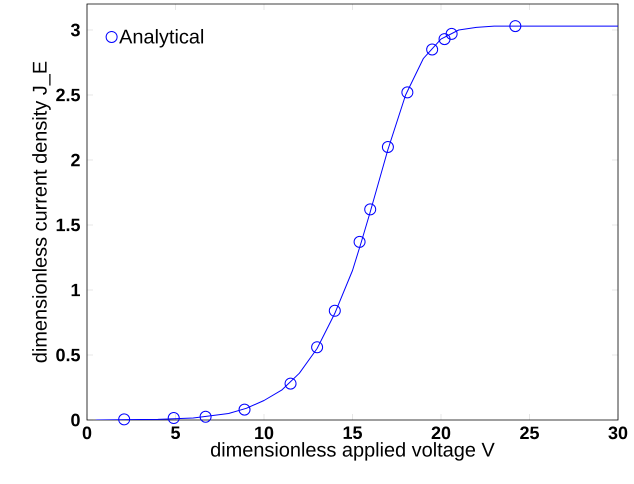  Describe the element at coordinates (76, 290) in the screenshot. I see `y-tick-label: 1` at that location.